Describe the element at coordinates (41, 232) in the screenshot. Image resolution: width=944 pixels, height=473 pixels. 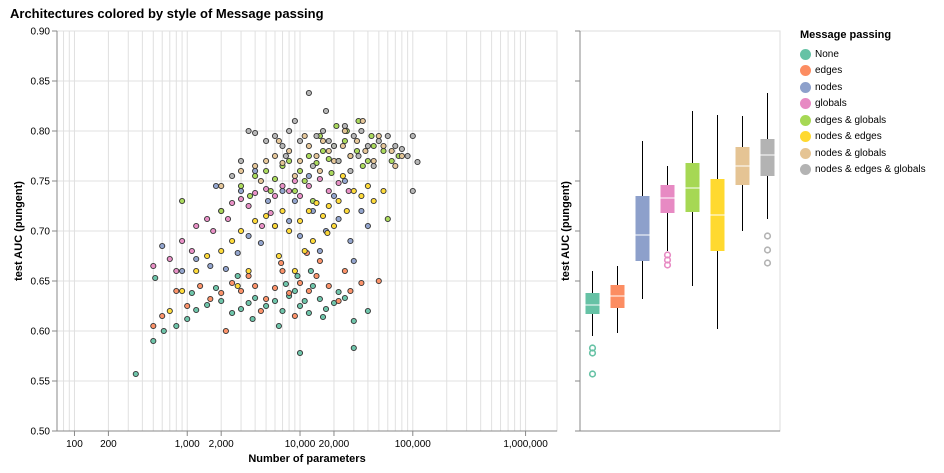
I see `y-tick-label: 0.70` at that location.